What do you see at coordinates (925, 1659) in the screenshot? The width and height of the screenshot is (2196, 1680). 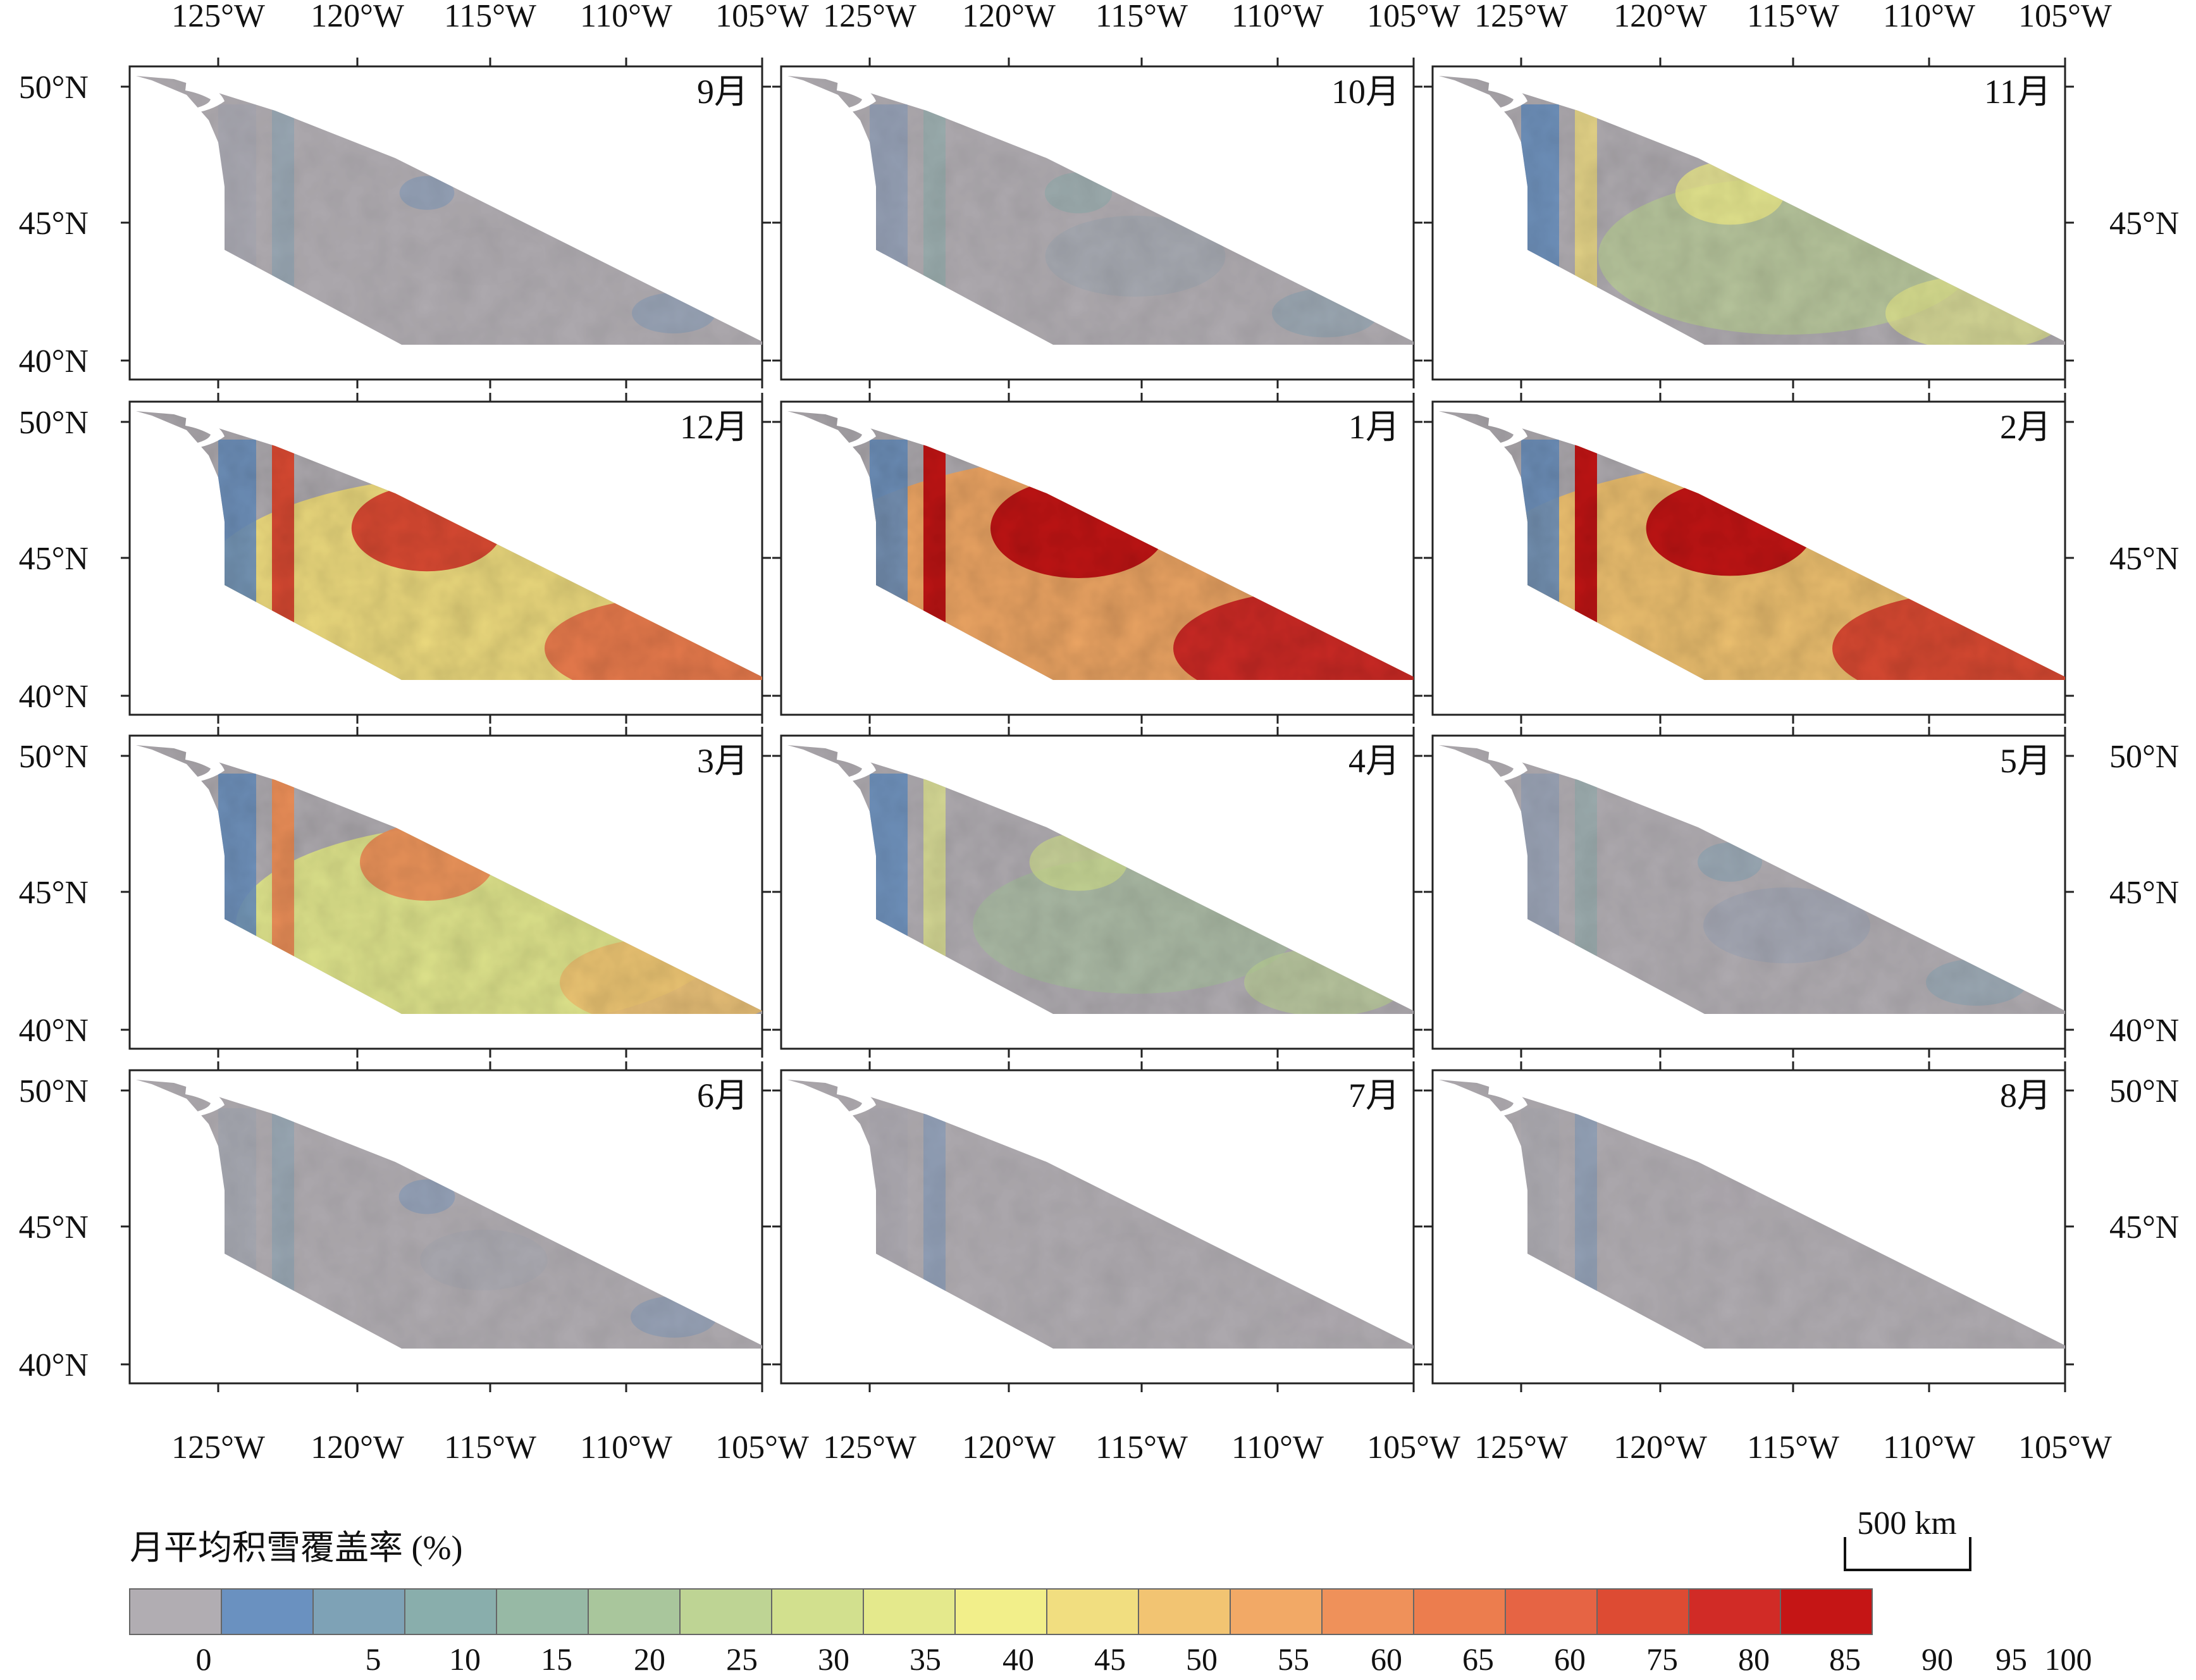 I see `legend-tick-label: 35` at bounding box center [925, 1659].